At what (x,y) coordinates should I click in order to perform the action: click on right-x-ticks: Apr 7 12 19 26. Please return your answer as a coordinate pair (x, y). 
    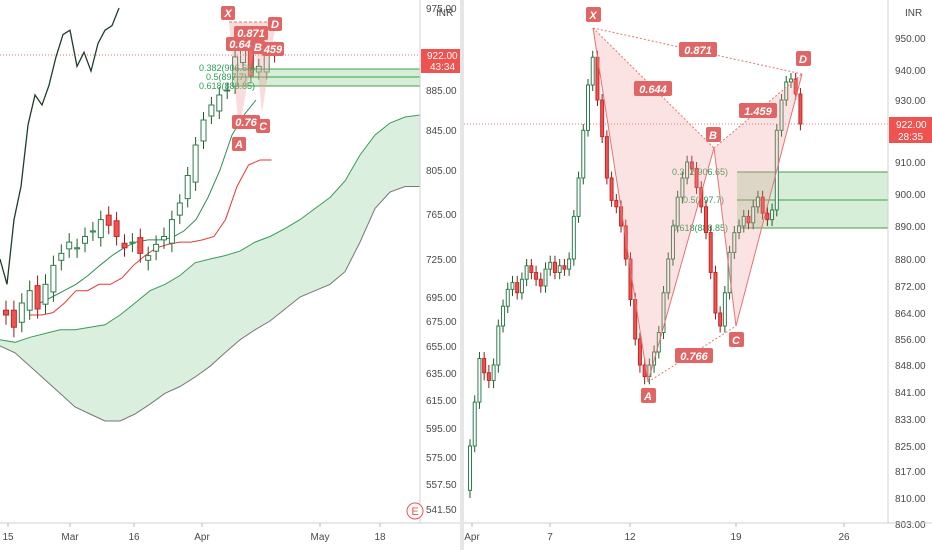
    Looking at the image, I should click on (657, 533).